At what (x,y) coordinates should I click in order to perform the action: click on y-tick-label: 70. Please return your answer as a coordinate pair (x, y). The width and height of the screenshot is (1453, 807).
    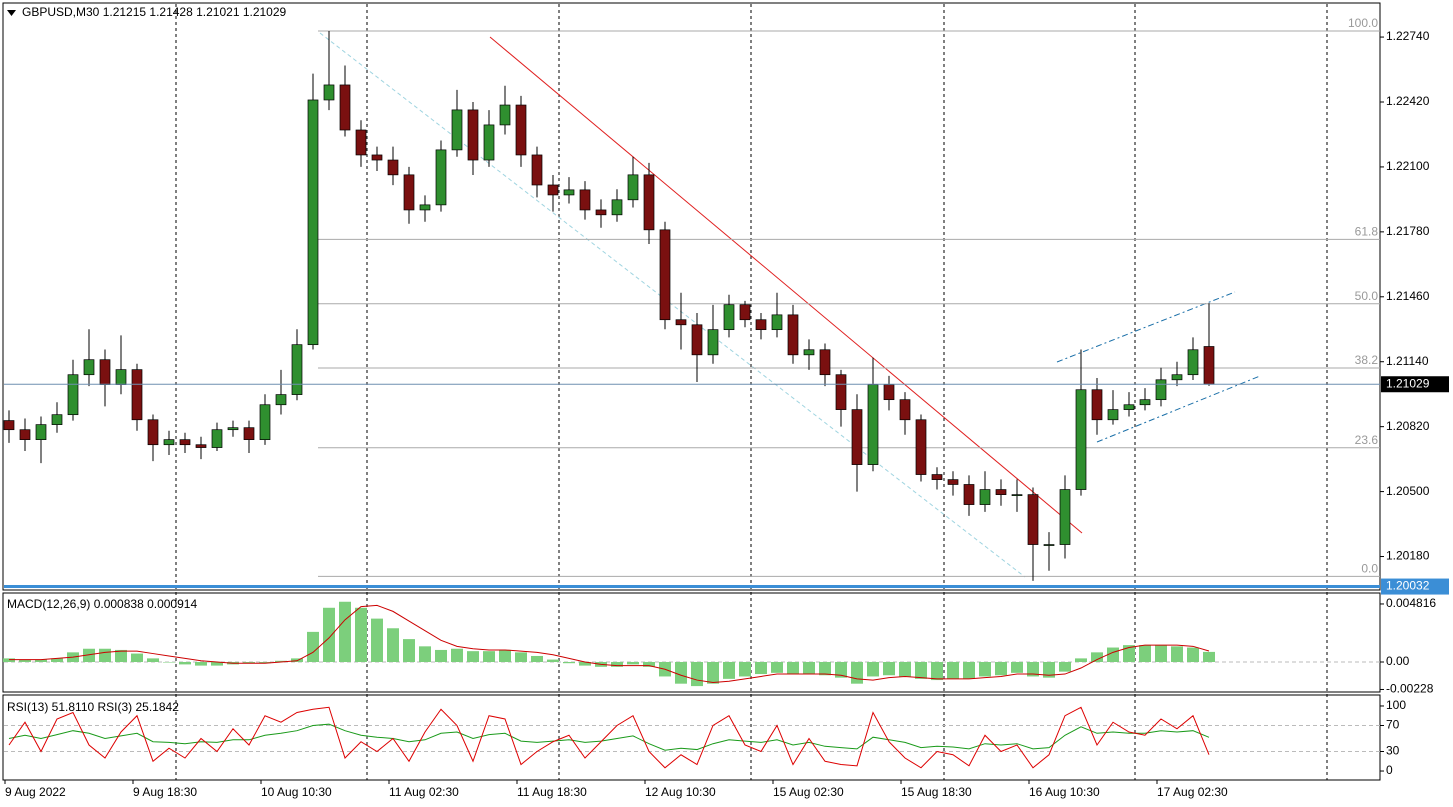
    Looking at the image, I should click on (1393, 725).